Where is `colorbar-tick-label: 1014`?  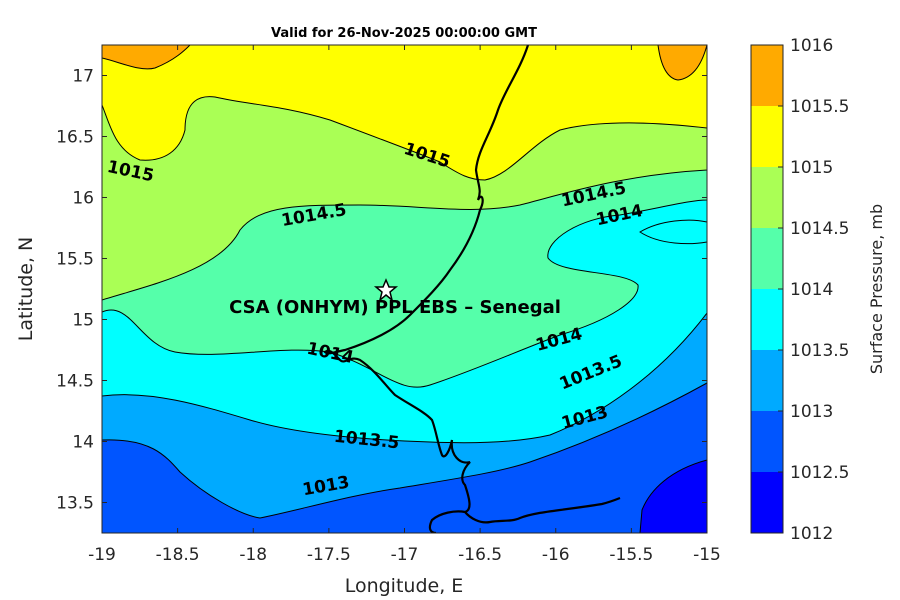 colorbar-tick-label: 1014 is located at coordinates (811, 290).